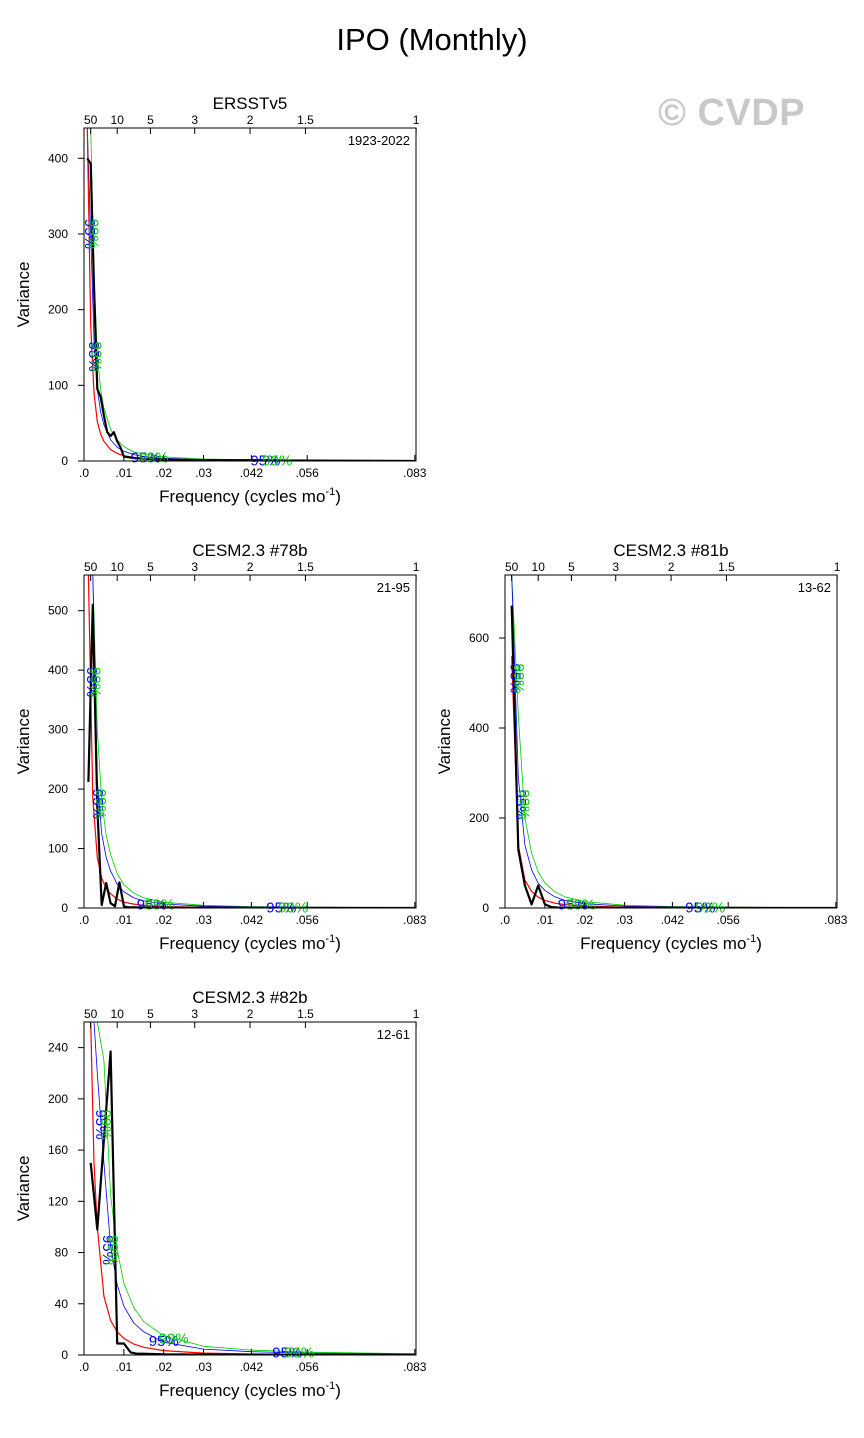  What do you see at coordinates (58, 158) in the screenshot?
I see `chart-0-ytick-label-4: 400` at bounding box center [58, 158].